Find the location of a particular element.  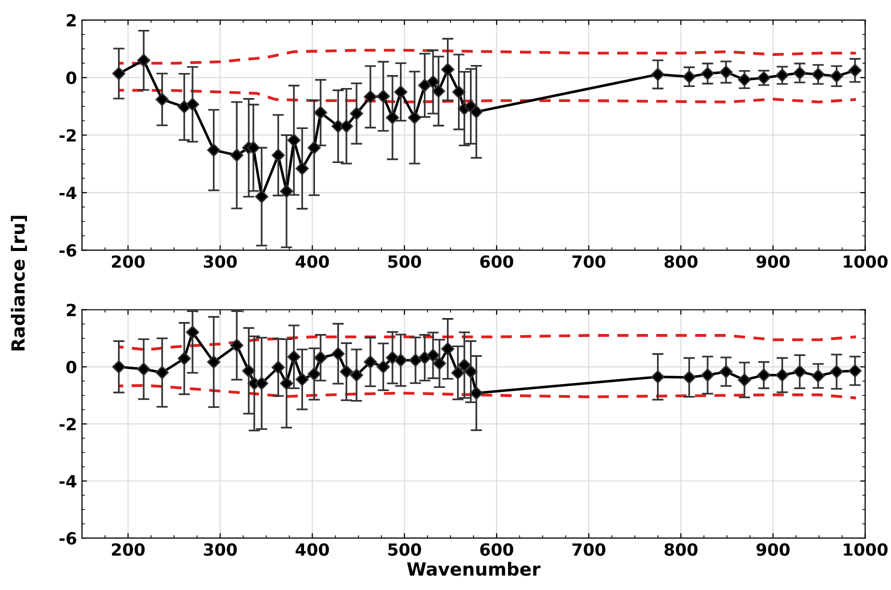

y-tick-label: -4 is located at coordinates (68, 481).